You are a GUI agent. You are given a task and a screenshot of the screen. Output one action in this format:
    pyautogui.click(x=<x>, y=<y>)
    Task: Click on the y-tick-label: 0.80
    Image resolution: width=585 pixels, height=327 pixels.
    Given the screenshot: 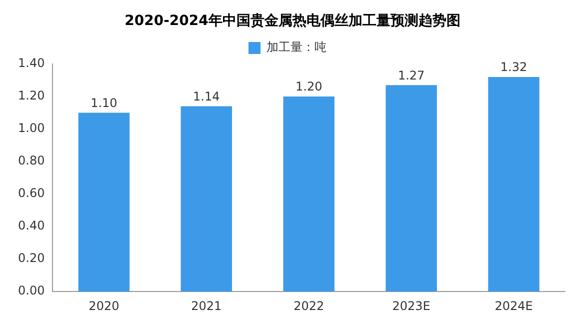 What is the action you would take?
    pyautogui.click(x=31, y=161)
    